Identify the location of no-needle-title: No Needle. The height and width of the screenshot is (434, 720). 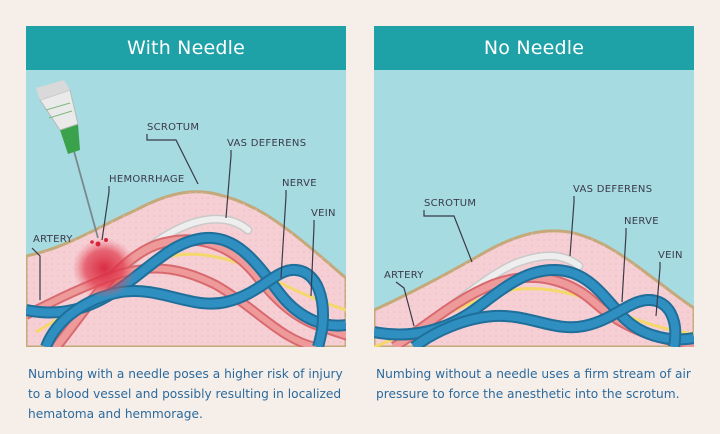
(534, 48).